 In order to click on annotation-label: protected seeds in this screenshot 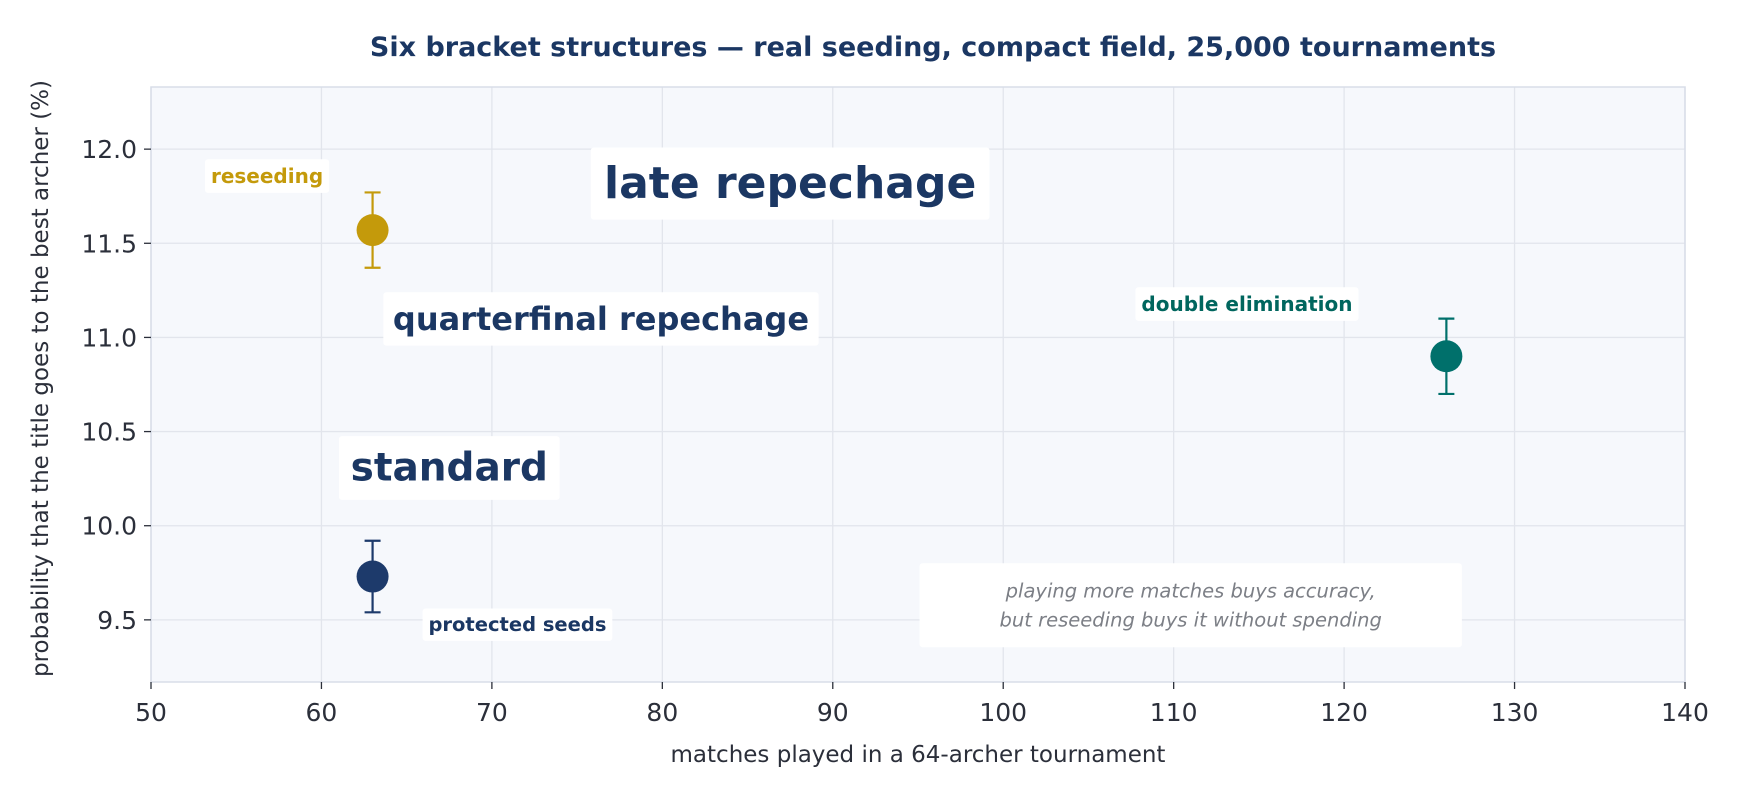, I will do `click(517, 624)`.